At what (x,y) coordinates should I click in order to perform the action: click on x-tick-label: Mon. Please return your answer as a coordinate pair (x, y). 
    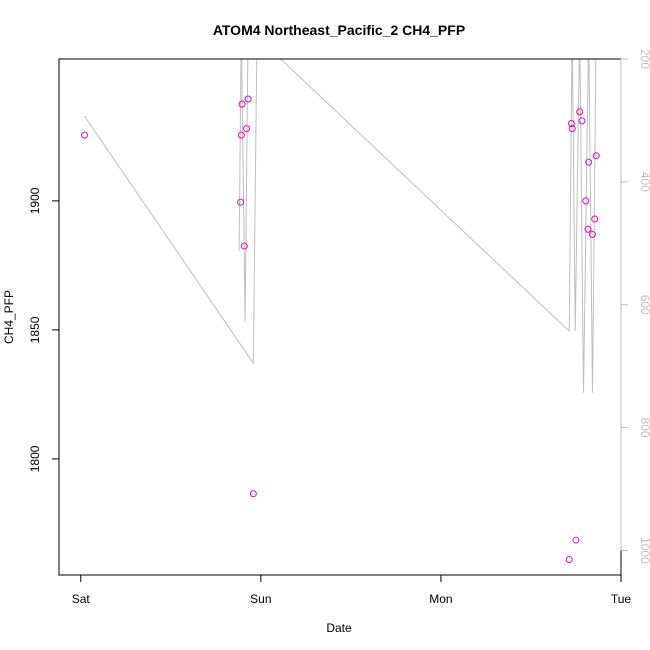
    Looking at the image, I should click on (440, 599).